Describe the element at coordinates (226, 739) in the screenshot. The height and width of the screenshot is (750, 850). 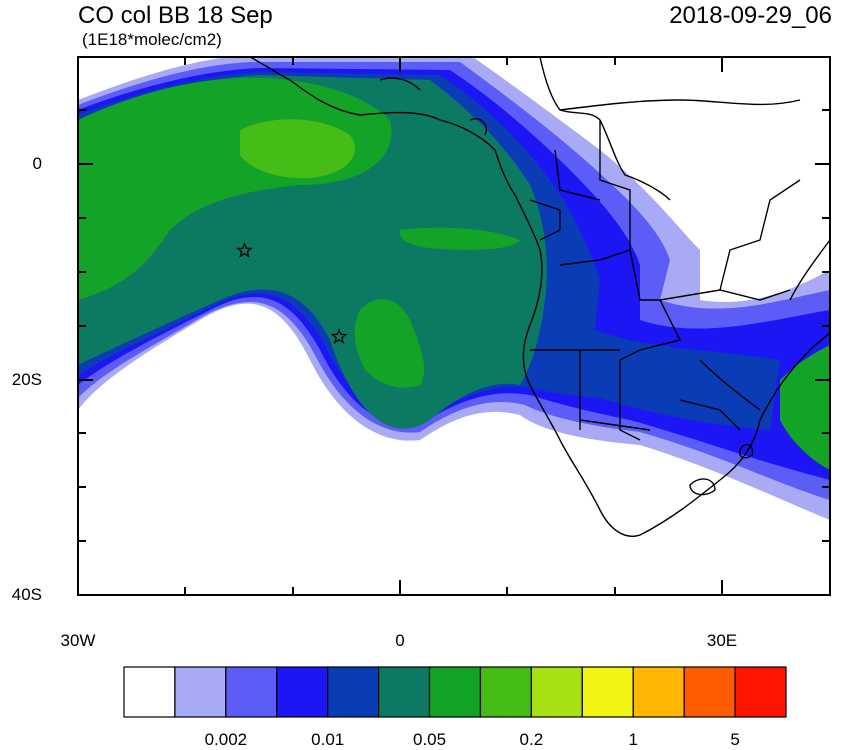
I see `colorbar-label-0: 0.002` at that location.